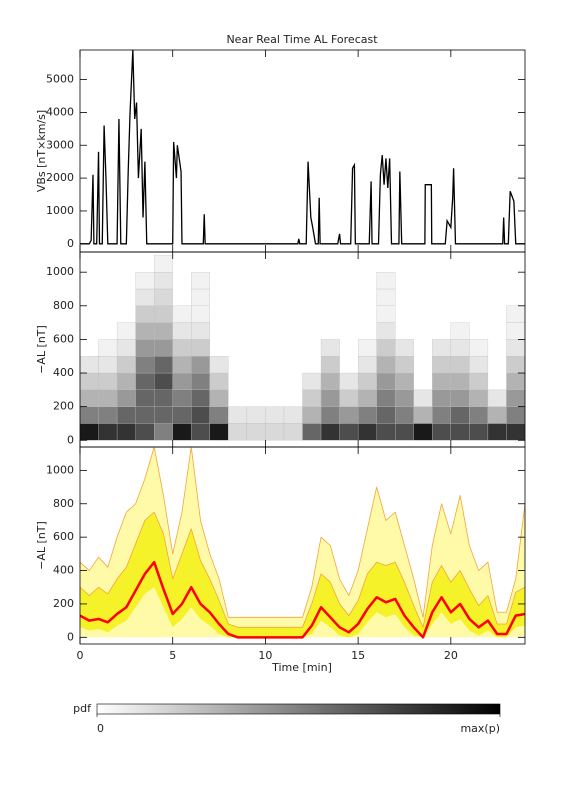 Image resolution: width=576 pixels, height=792 pixels. I want to click on y-axis-label: −AL [nT], so click(41, 545).